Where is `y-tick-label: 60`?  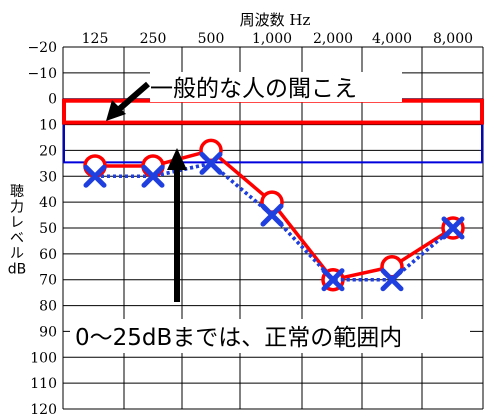
y-tick-label: 60 is located at coordinates (48, 255).